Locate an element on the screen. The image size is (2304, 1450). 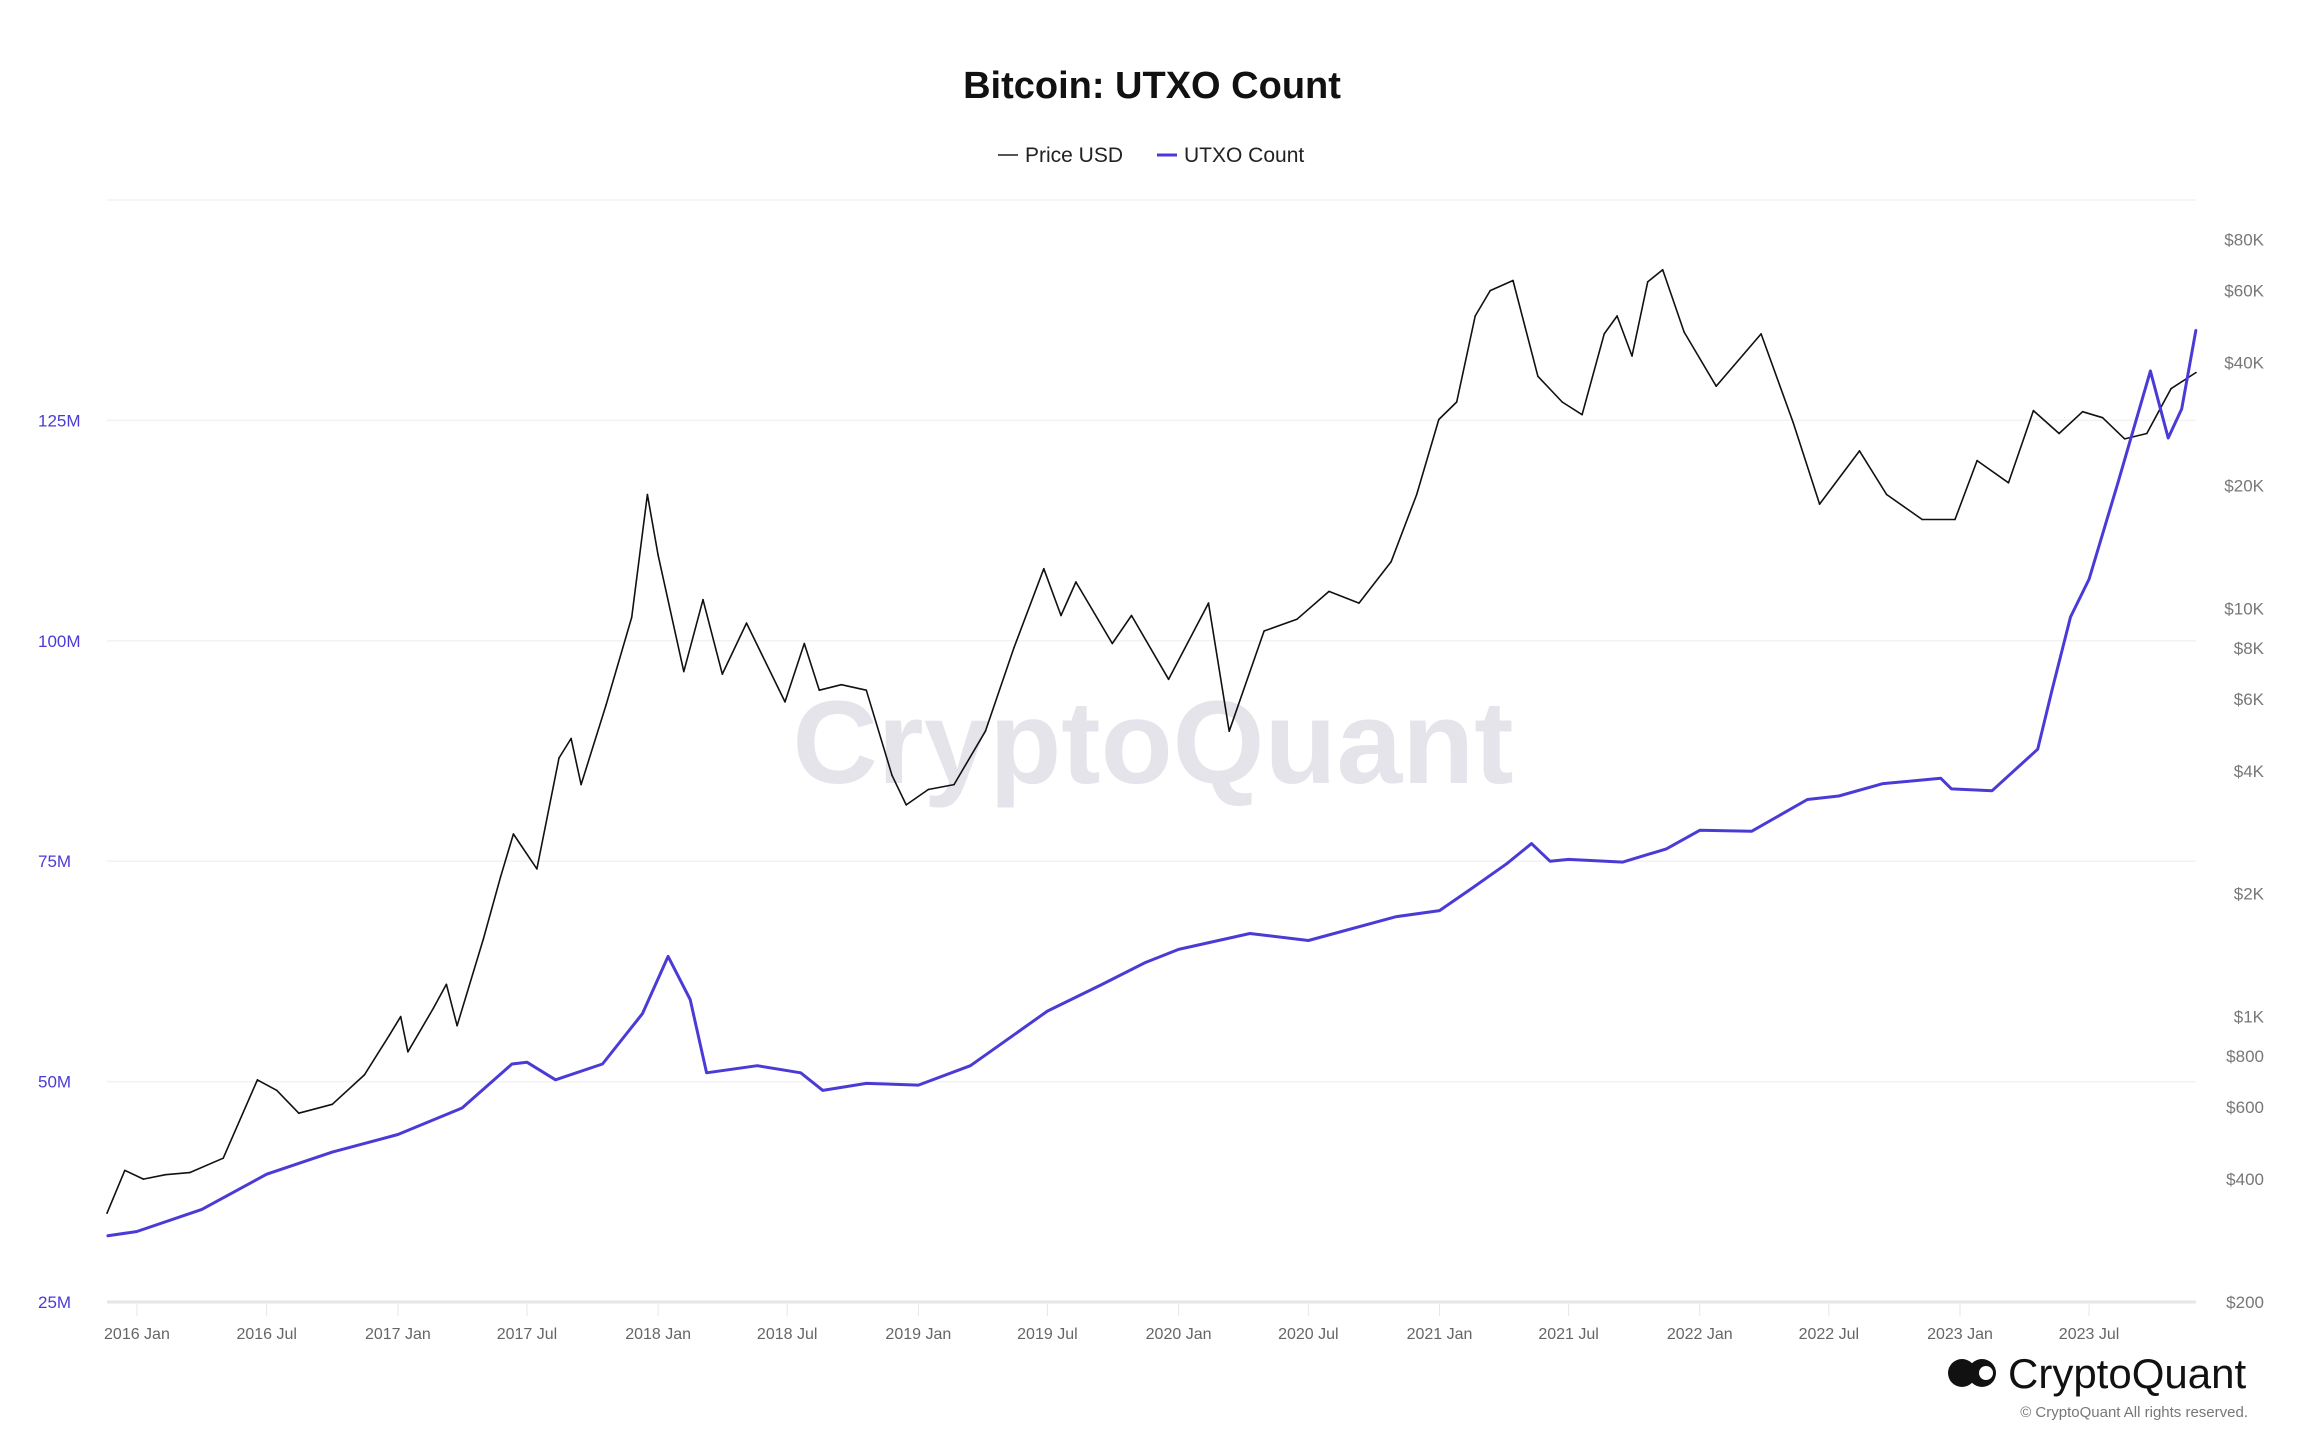
brand-logo: CryptoQuant is located at coordinates (2097, 1373).